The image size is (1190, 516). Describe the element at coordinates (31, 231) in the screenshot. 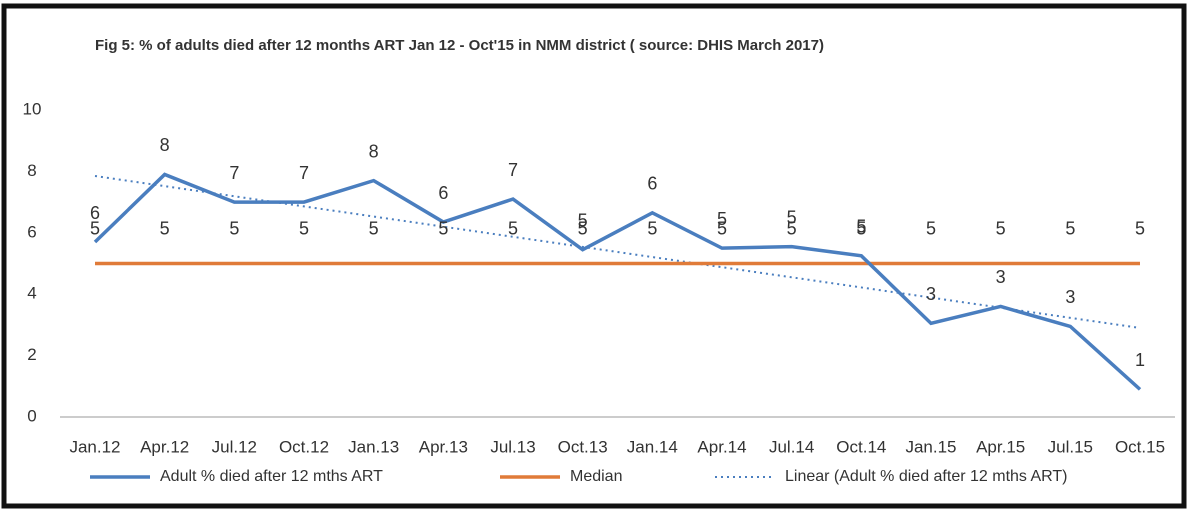

I see `y-tick-label: 6` at that location.